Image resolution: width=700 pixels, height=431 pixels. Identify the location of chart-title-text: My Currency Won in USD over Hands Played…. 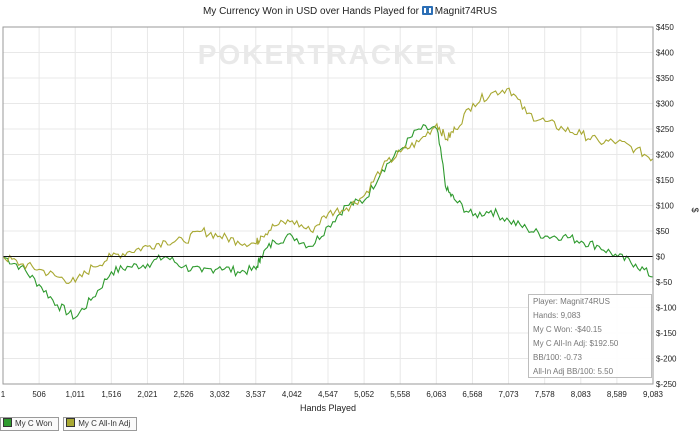
(310, 11).